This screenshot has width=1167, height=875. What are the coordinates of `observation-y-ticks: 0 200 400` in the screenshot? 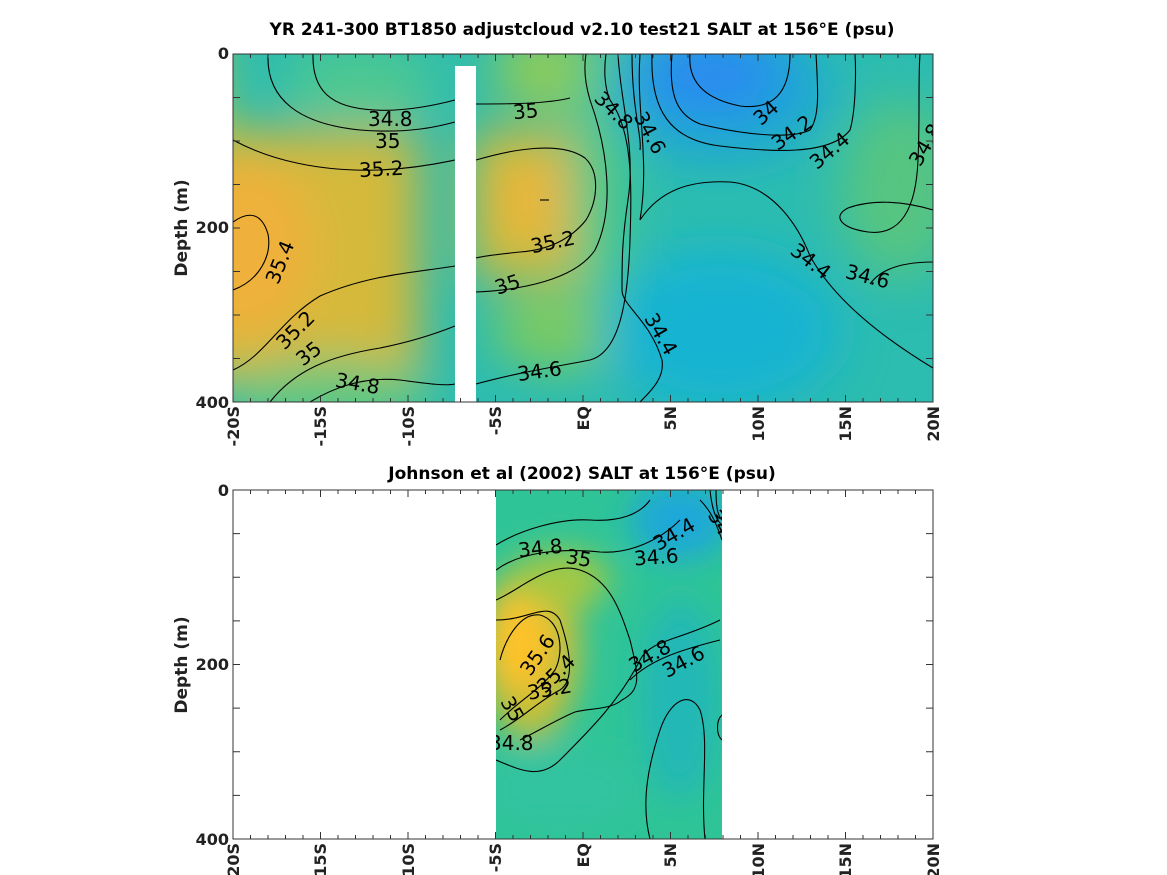 It's located at (212, 665).